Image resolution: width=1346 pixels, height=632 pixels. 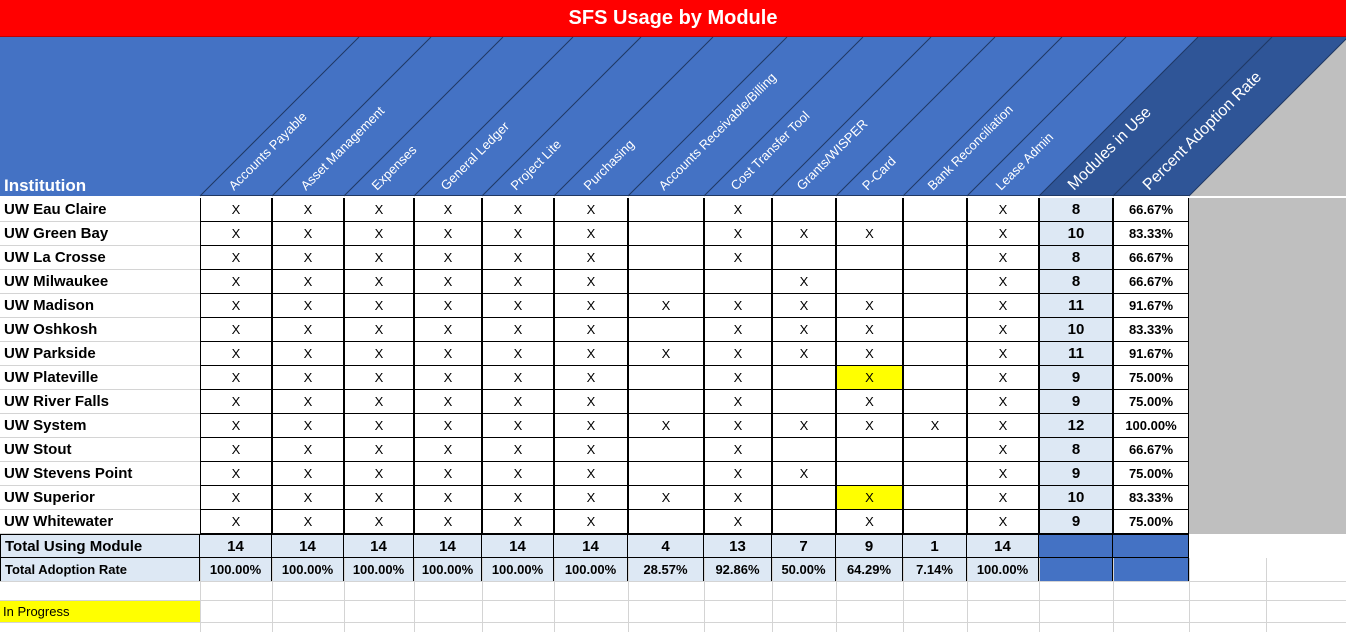 What do you see at coordinates (1076, 546) in the screenshot?
I see `total-using-summary` at bounding box center [1076, 546].